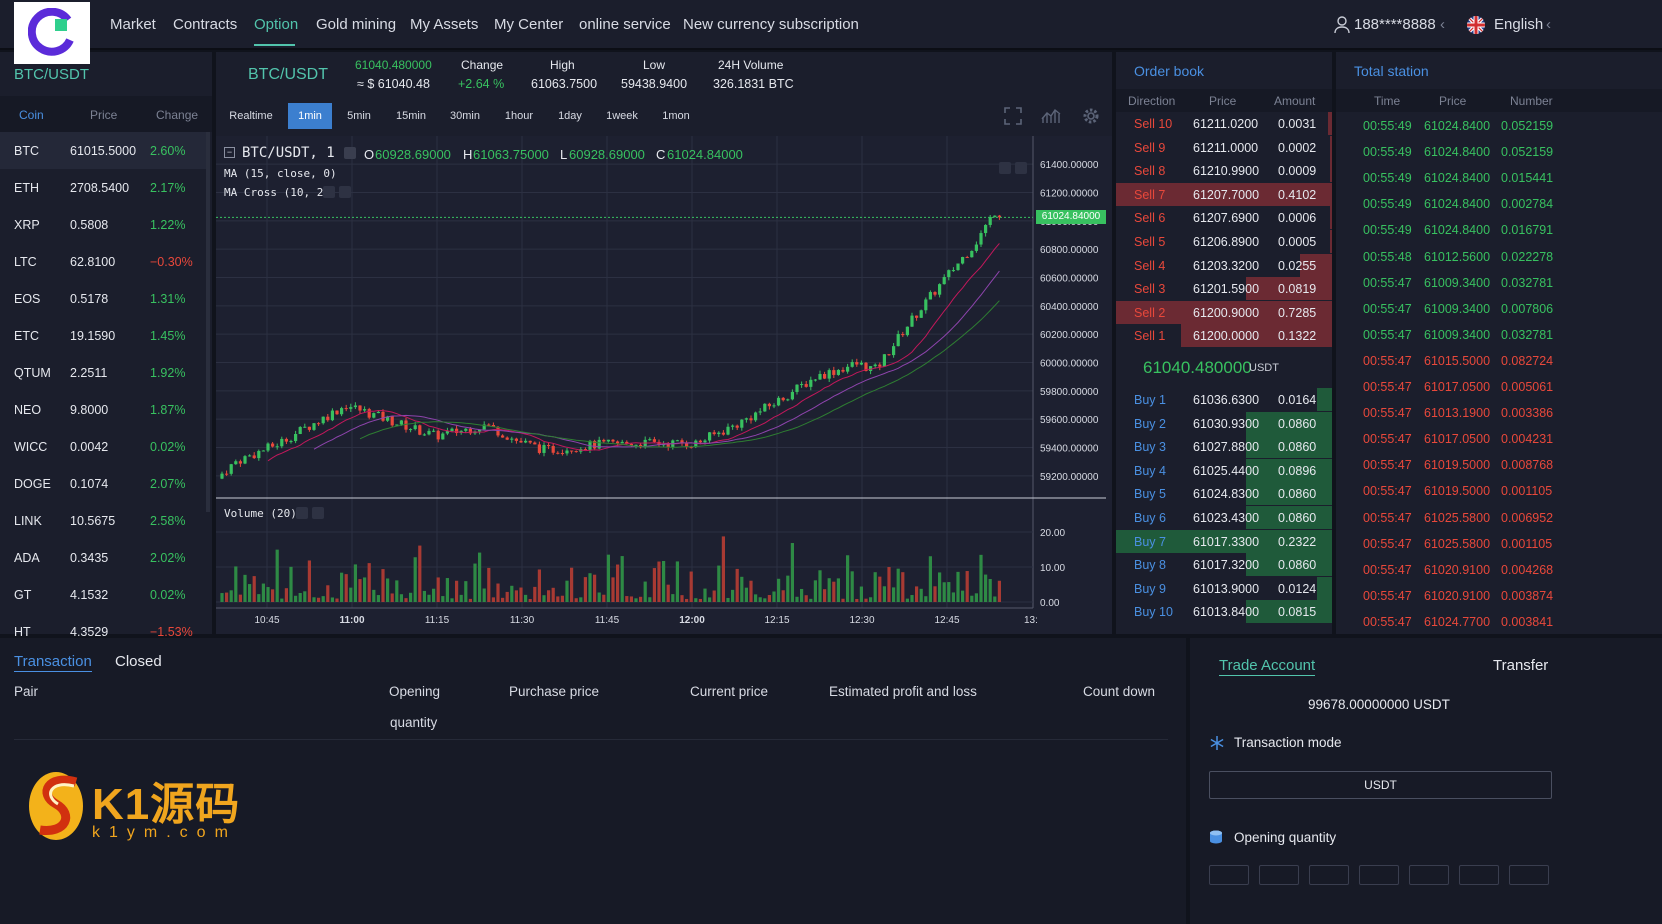 The width and height of the screenshot is (1662, 924). I want to click on ob-buy-row: Buy 7 61017.3300 0.2322, so click(1224, 541).